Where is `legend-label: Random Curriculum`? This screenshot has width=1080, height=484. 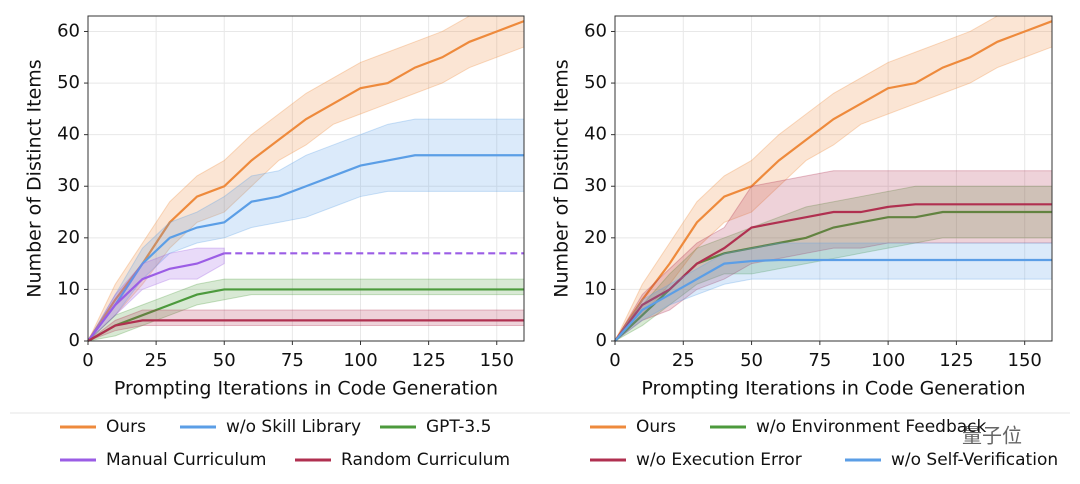 legend-label: Random Curriculum is located at coordinates (425, 460).